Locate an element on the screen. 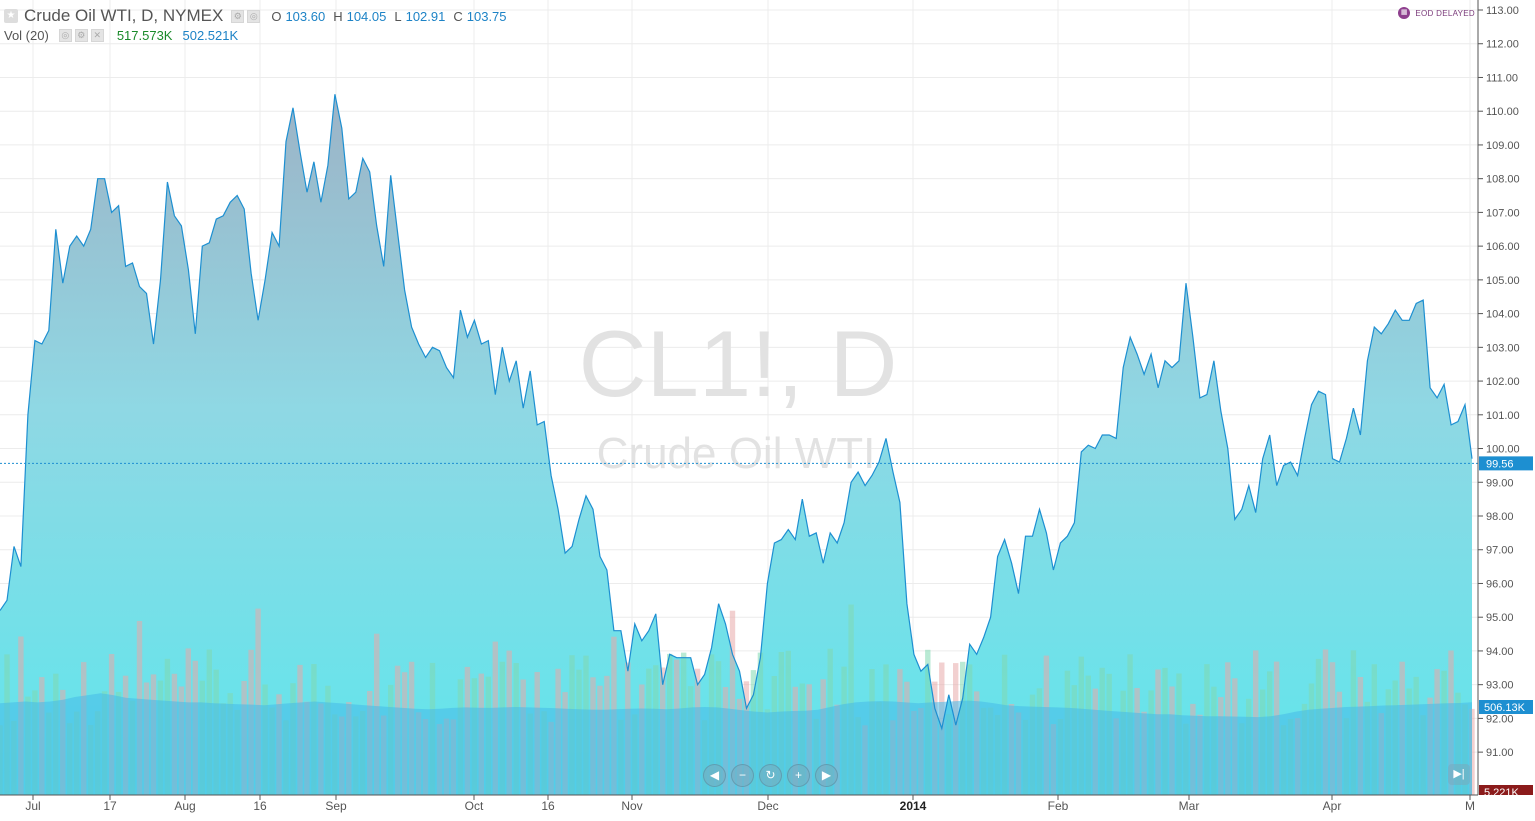 Image resolution: width=1535 pixels, height=821 pixels. volume-value: 517.573K is located at coordinates (144, 35).